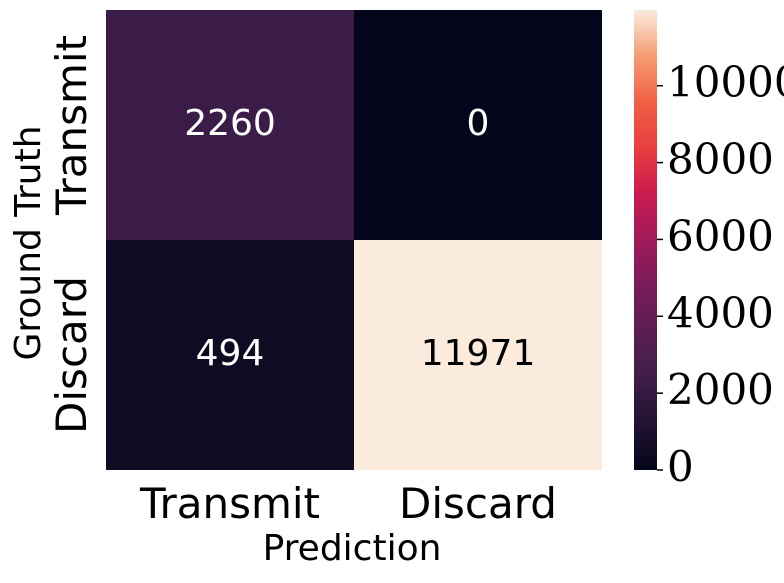 Image resolution: width=784 pixels, height=583 pixels. What do you see at coordinates (348, 503) in the screenshot?
I see `x-tick-labels: Transmit Discard` at bounding box center [348, 503].